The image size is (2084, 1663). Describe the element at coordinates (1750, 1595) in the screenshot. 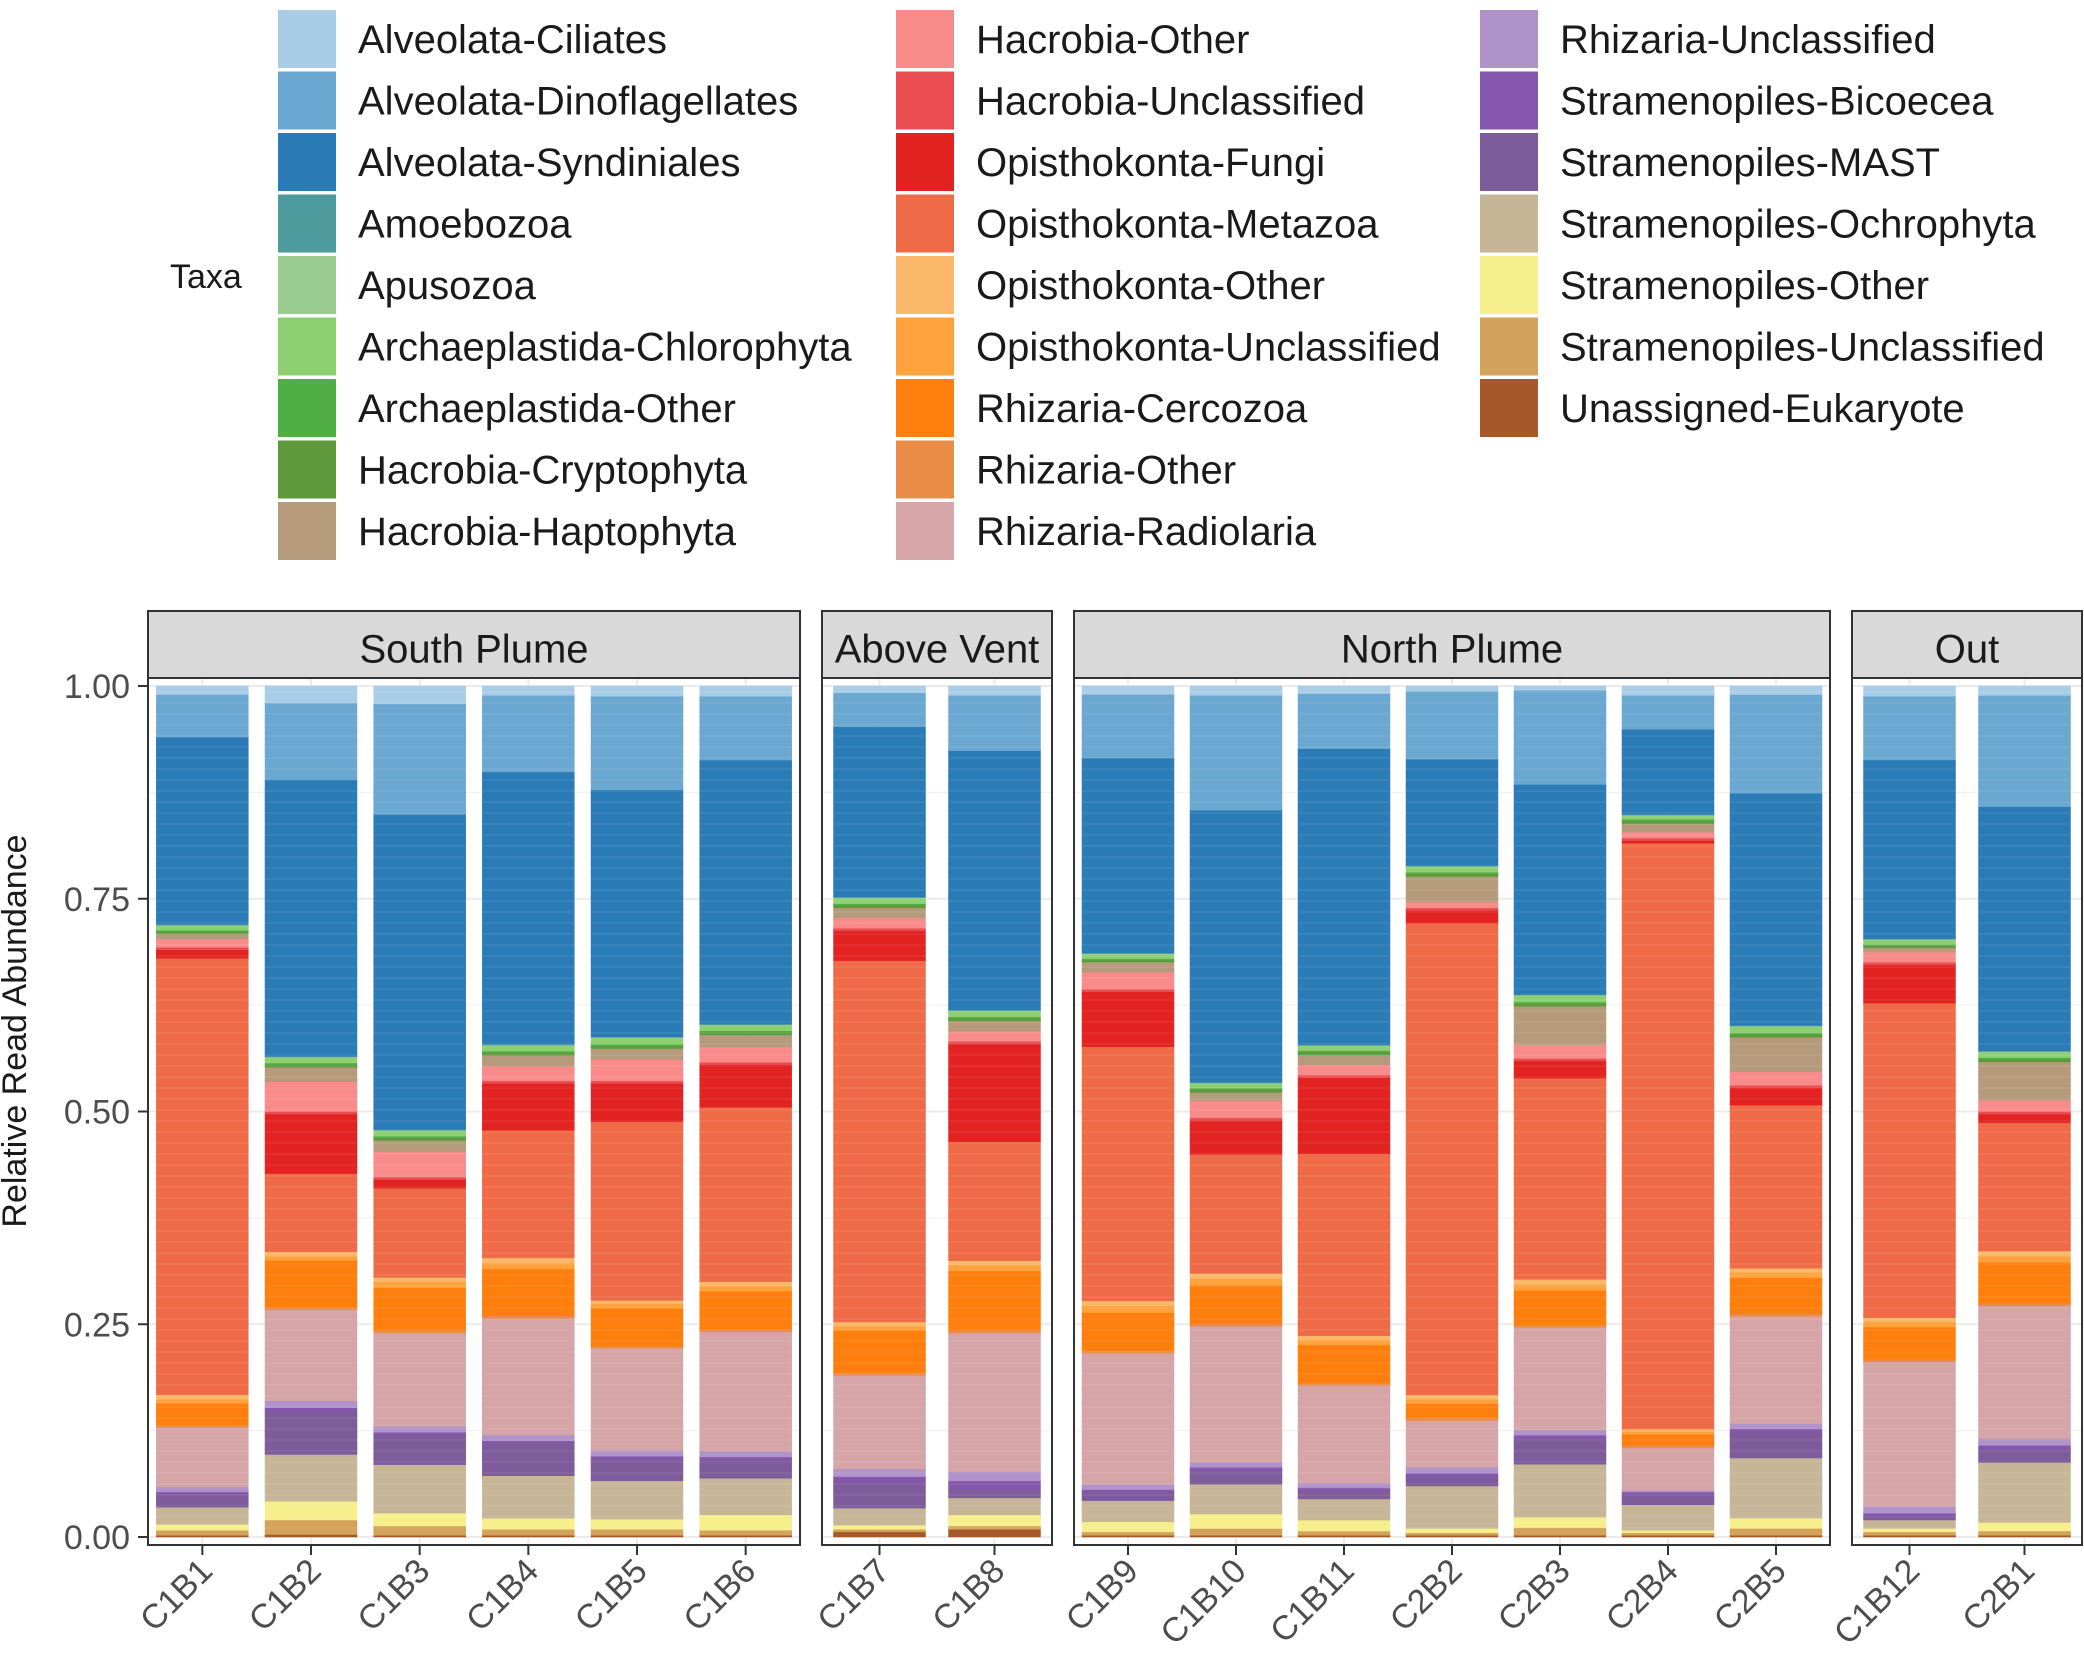

I see `x-tick-label: C2B5` at that location.